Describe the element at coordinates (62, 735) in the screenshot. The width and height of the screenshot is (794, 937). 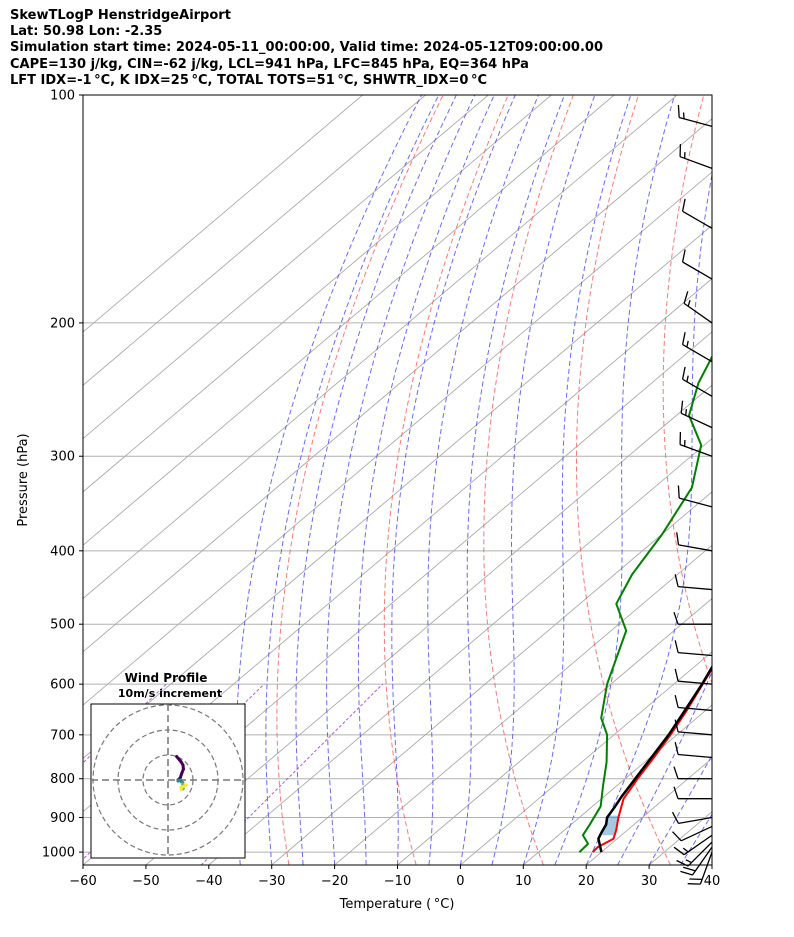
I see `y-tick-label: 700` at that location.